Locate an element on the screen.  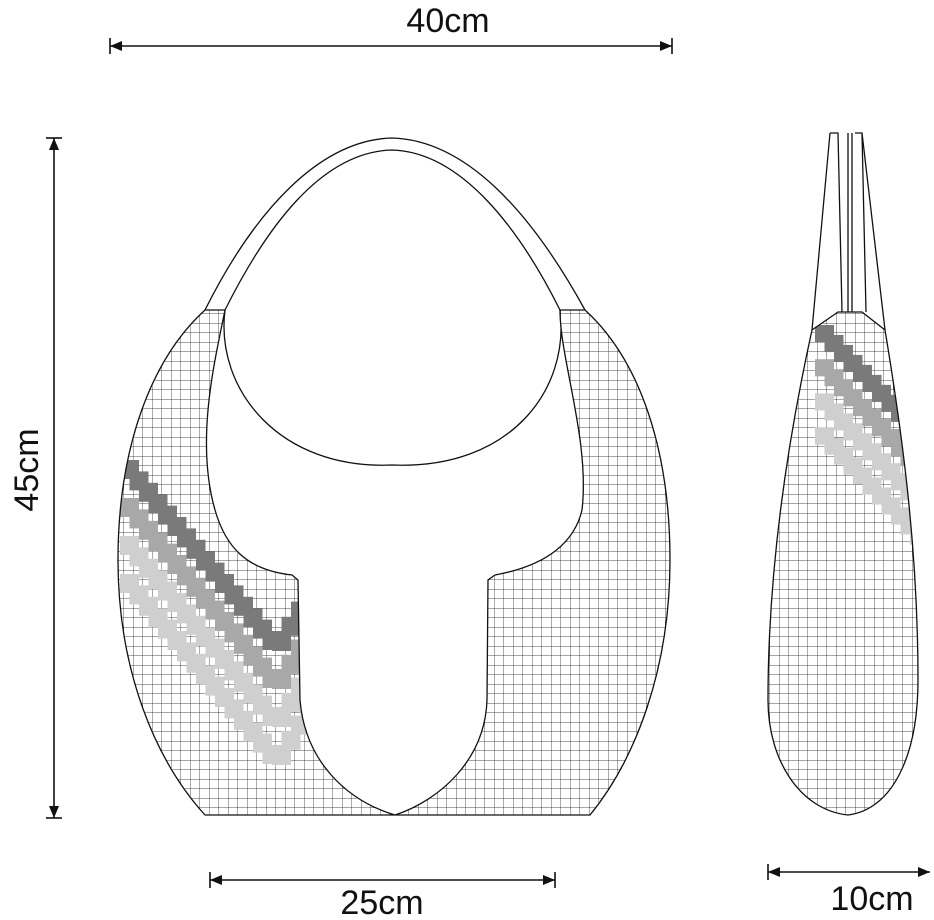
dimension-side-width: 10cm is located at coordinates (848, 891).